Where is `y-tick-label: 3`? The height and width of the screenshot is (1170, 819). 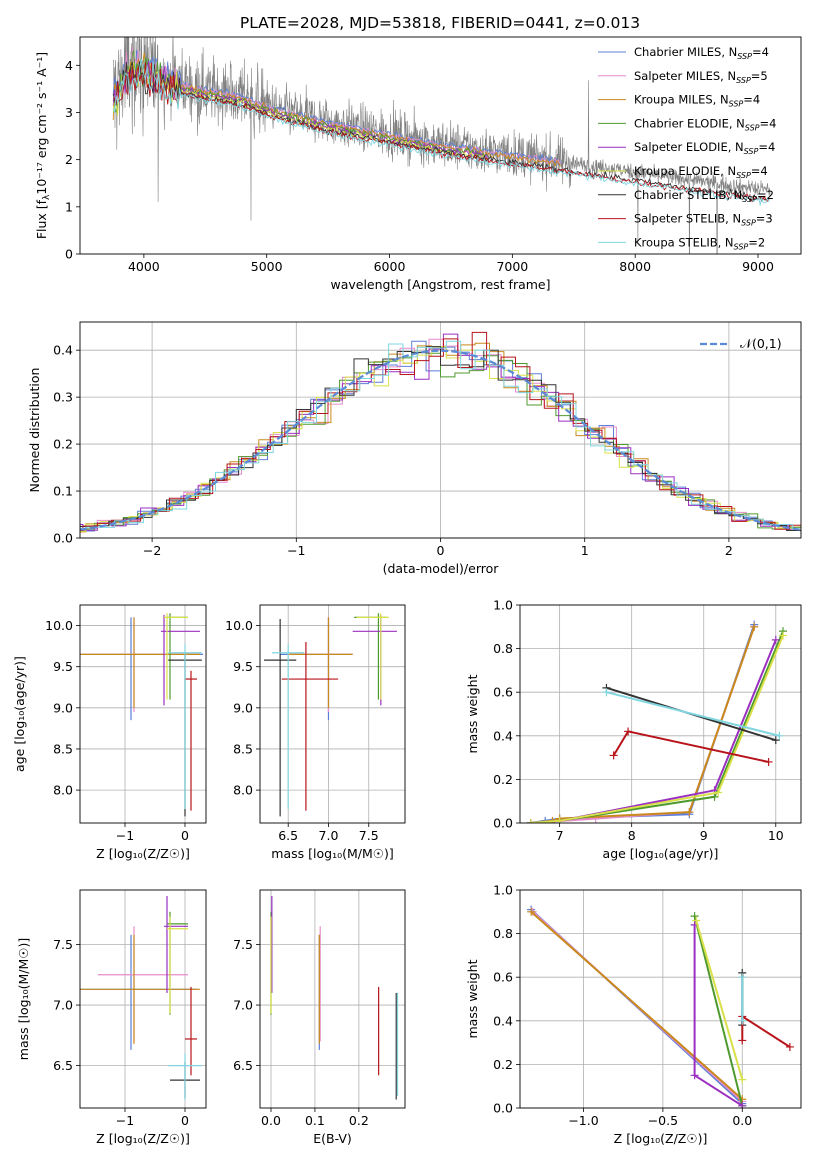 y-tick-label: 3 is located at coordinates (69, 112).